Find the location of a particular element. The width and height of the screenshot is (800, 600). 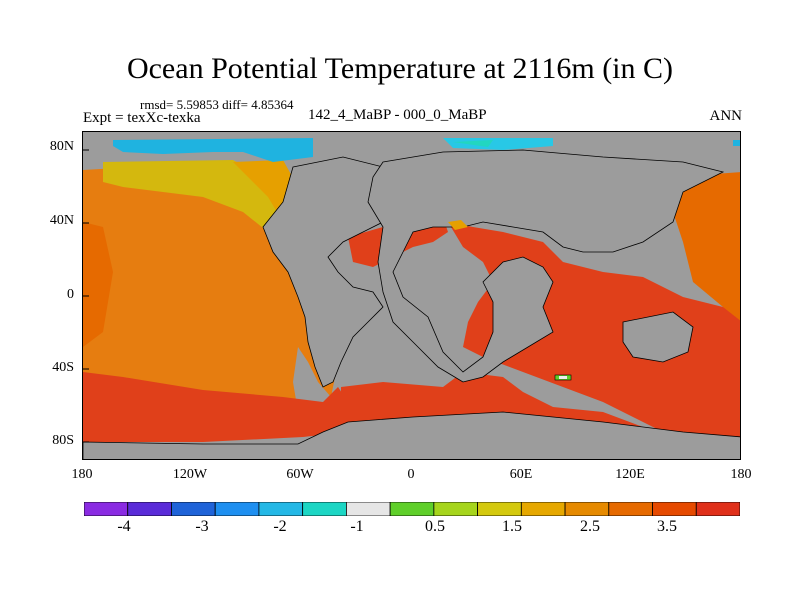

lat-label-0: 0 is located at coordinates (70, 294).